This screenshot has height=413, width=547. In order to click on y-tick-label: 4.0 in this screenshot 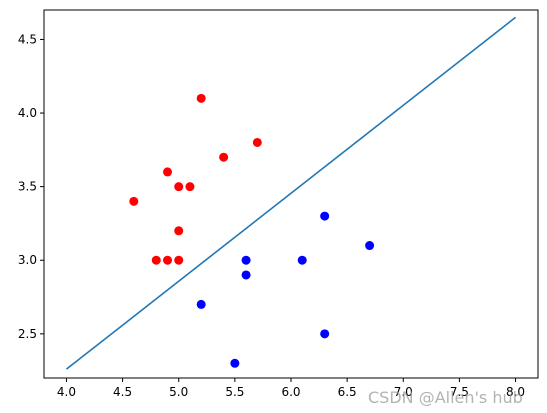, I will do `click(27, 113)`.